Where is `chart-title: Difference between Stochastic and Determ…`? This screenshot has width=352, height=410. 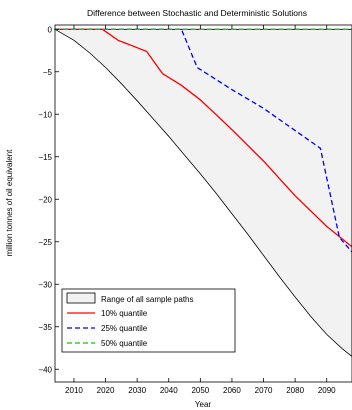
chart-title: Difference between Stochastic and Determ… is located at coordinates (197, 13).